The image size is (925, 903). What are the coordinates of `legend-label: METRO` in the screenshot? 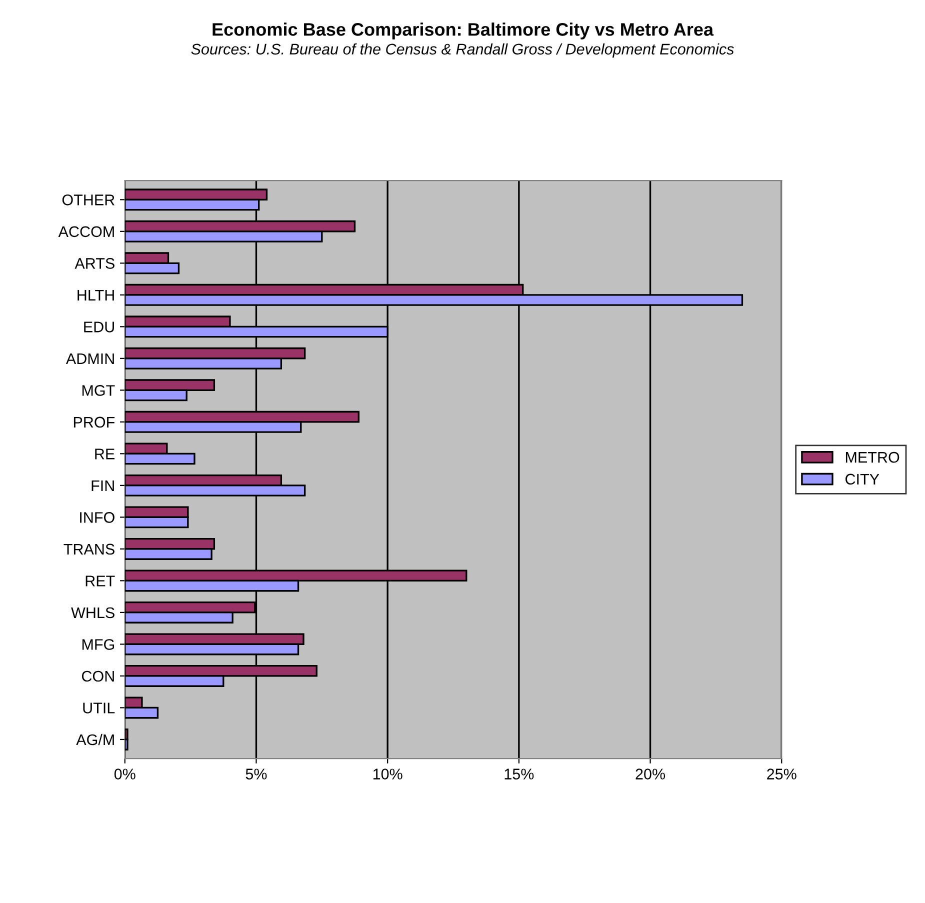 It's located at (873, 457).